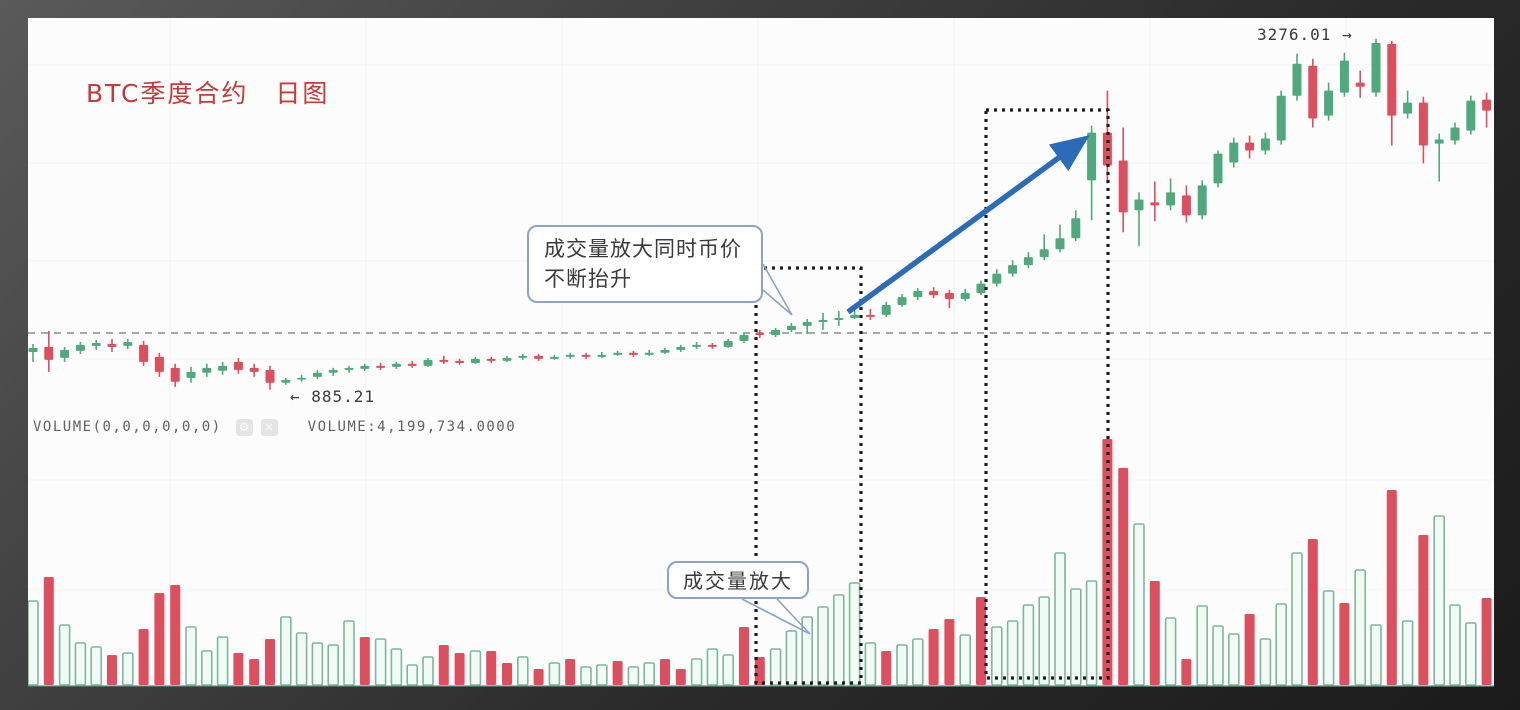 The height and width of the screenshot is (710, 1520). Describe the element at coordinates (412, 427) in the screenshot. I see `volume-reading: VOLUME:4,199,734.0000` at that location.